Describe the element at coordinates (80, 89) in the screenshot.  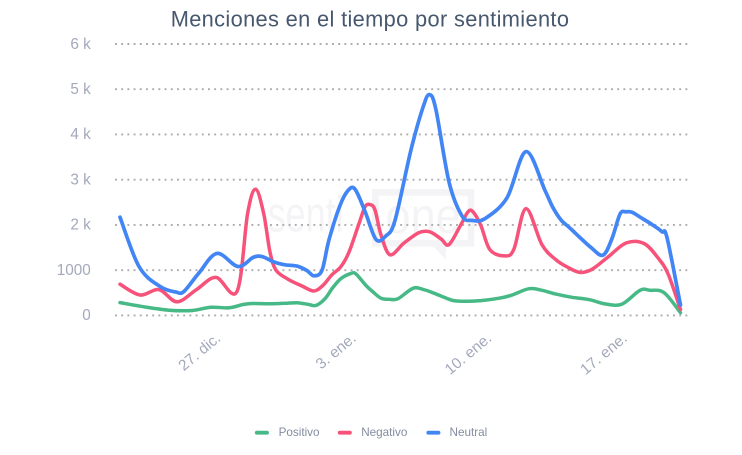
I see `svg-text: 5 k` at that location.